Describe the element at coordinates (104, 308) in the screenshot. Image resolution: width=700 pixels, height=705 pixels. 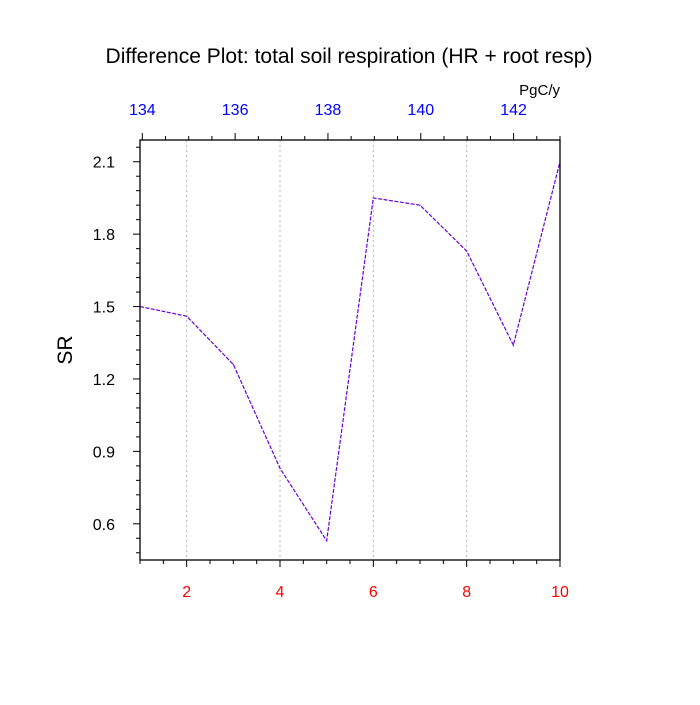
I see `y-tick-label: 1.5` at that location.